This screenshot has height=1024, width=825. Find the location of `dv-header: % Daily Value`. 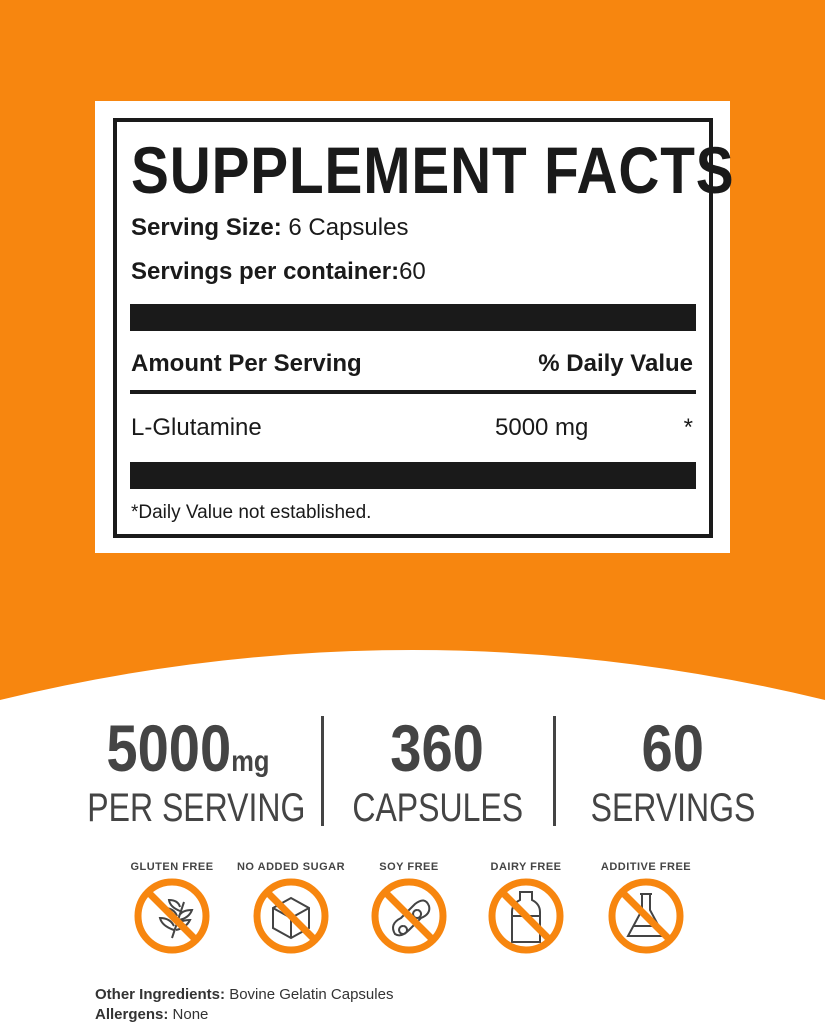

dv-header: % Daily Value is located at coordinates (615, 363).